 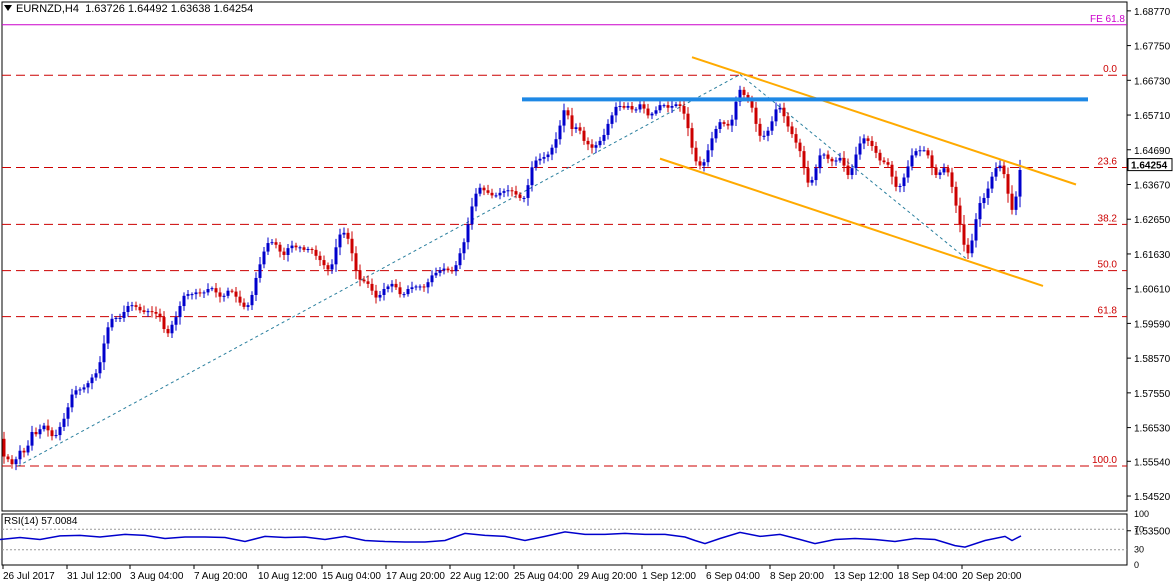 I want to click on y-tick-label: 1.54520, so click(x=1152, y=497).